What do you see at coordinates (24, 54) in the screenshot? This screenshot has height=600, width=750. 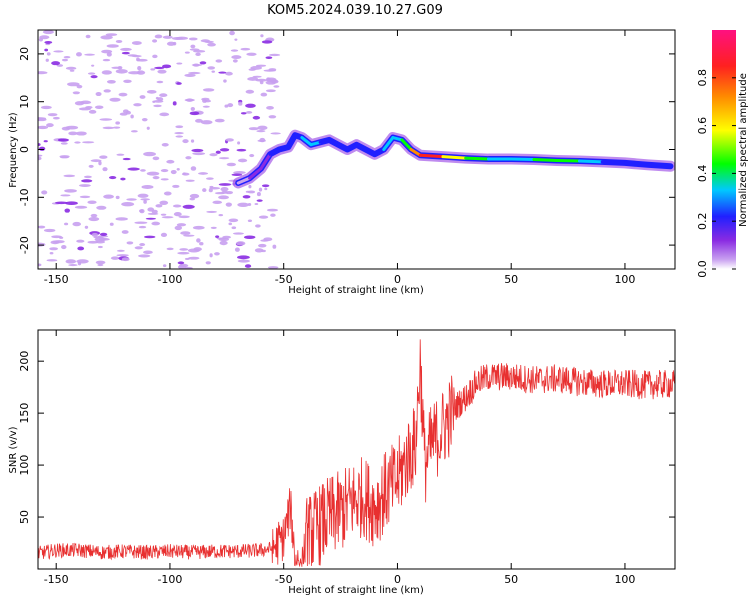 I see `spectrogram-y-tick-label: 20` at bounding box center [24, 54].